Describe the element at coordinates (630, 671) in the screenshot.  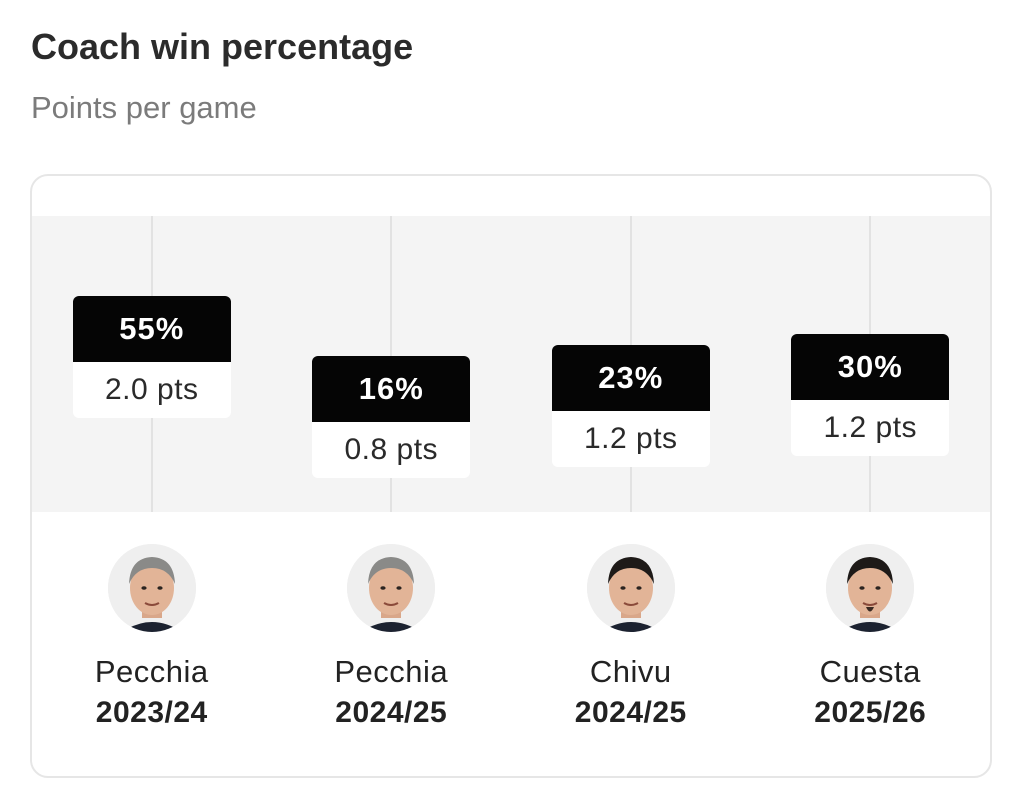
I see `coach-name: Chivu` at that location.